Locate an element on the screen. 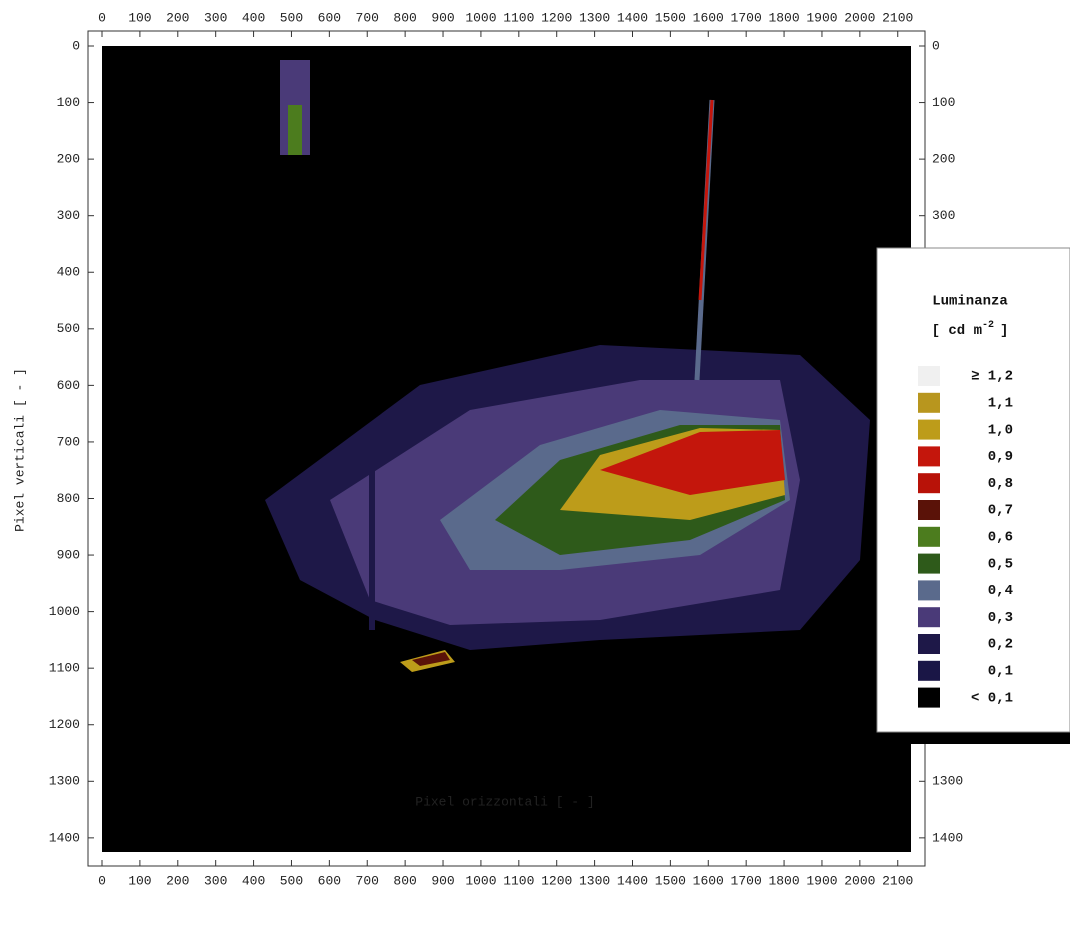 The width and height of the screenshot is (1070, 927). legend-label: 0,1 is located at coordinates (1000, 672).